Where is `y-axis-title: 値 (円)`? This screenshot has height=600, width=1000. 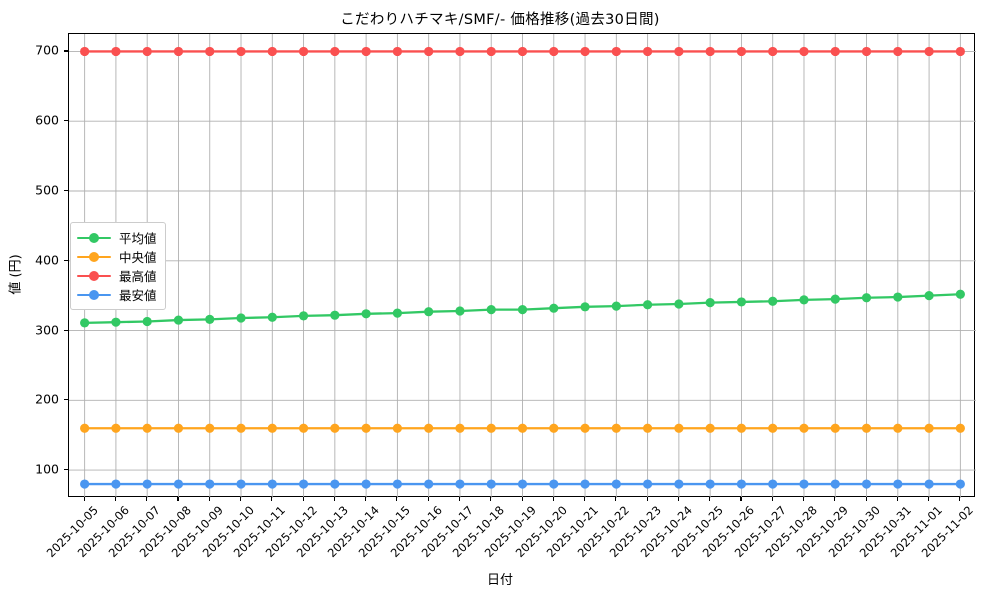 y-axis-title: 値 (円) is located at coordinates (16, 274).